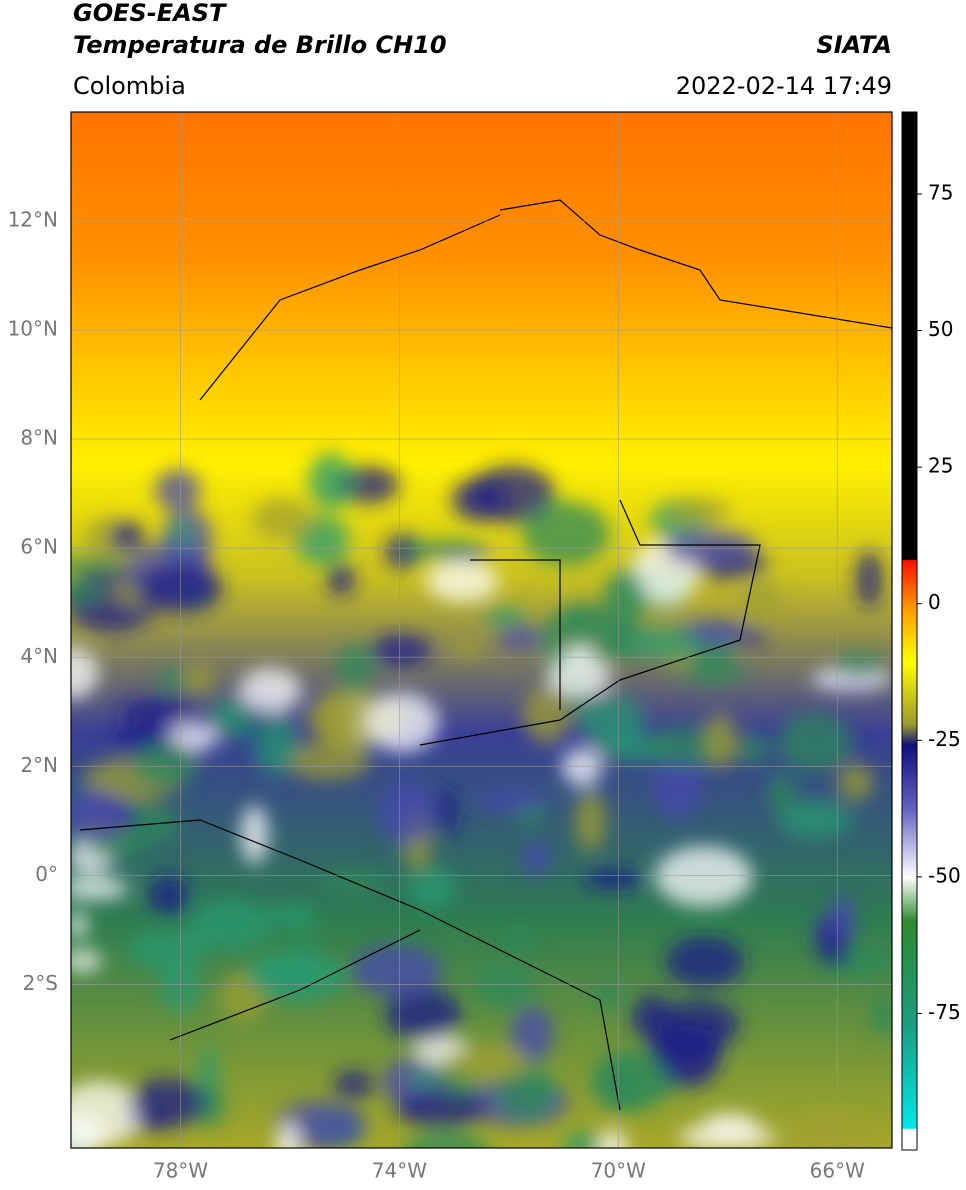  What do you see at coordinates (39, 438) in the screenshot?
I see `lat-tick-label: 8°N` at bounding box center [39, 438].